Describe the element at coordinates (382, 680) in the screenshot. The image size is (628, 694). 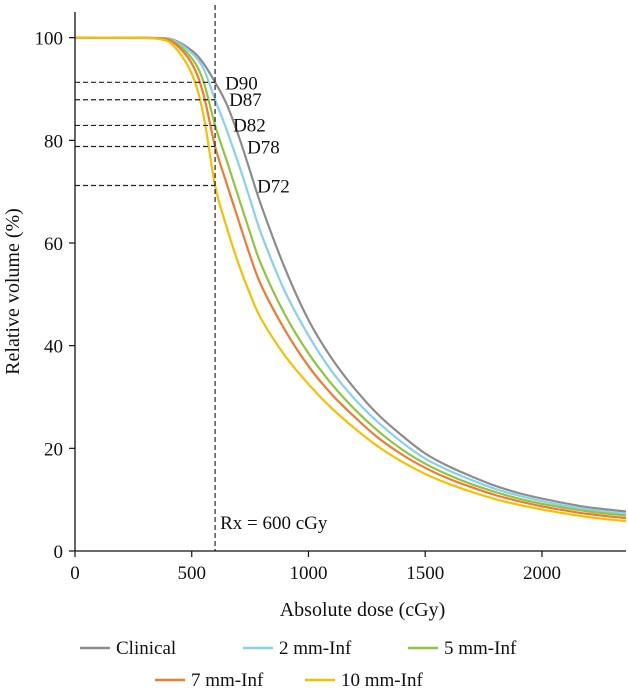
I see `legend-label: 10 mm-Inf` at that location.